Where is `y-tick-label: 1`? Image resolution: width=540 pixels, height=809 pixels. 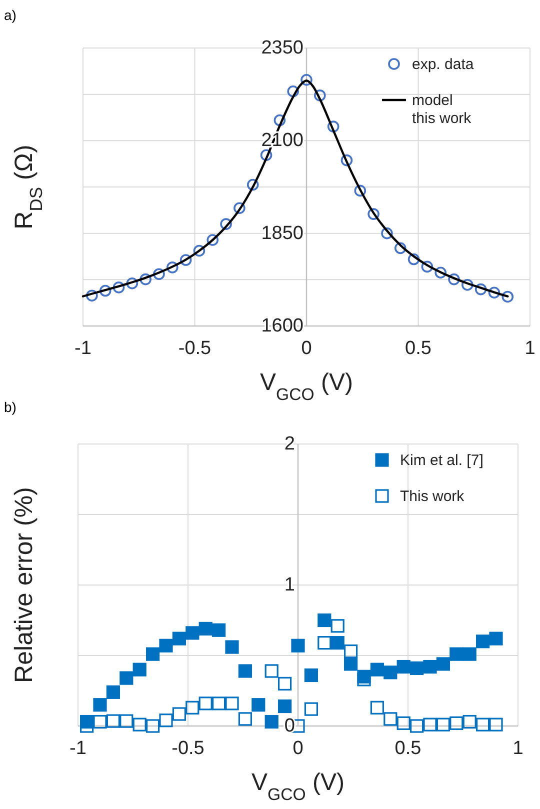
y-tick-label: 1 is located at coordinates (289, 585).